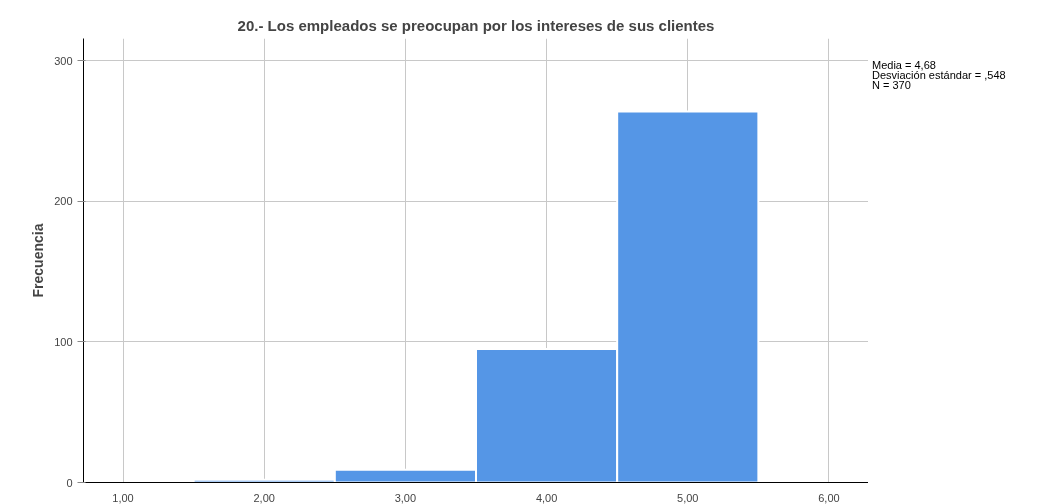  I want to click on x-tick-label: 5,00, so click(688, 497).